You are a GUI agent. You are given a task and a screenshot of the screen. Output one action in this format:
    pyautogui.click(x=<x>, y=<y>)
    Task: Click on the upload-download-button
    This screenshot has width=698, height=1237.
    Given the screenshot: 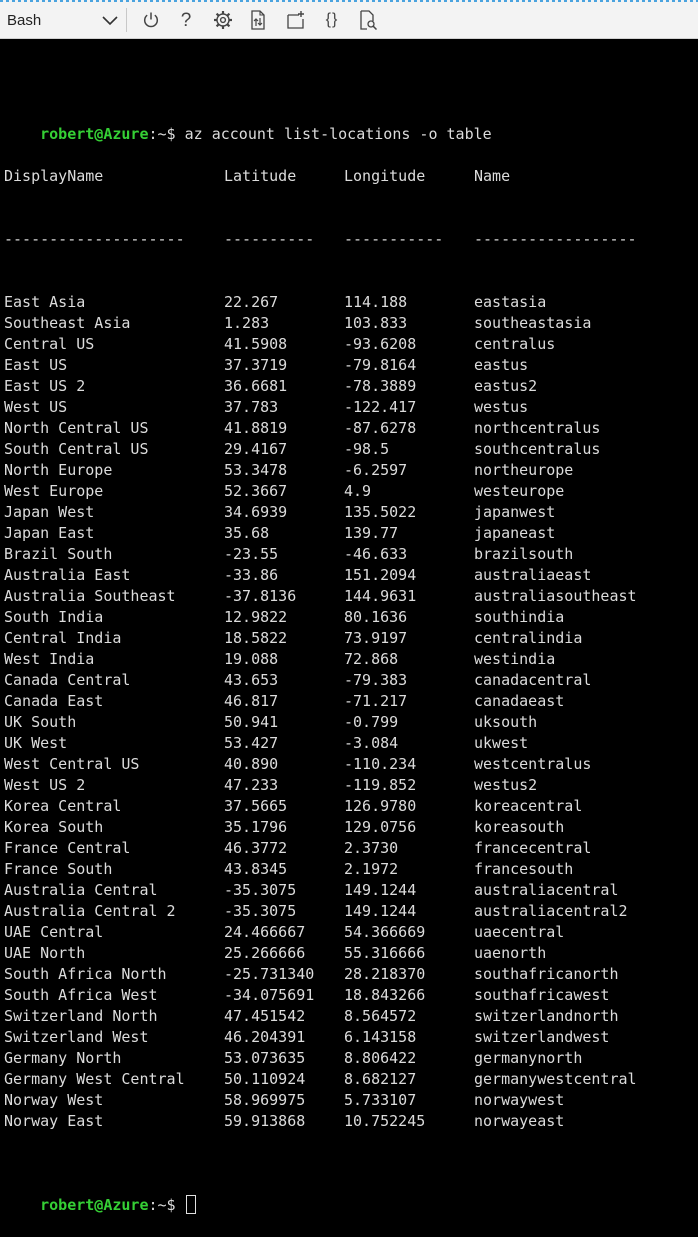 What is the action you would take?
    pyautogui.click(x=259, y=20)
    